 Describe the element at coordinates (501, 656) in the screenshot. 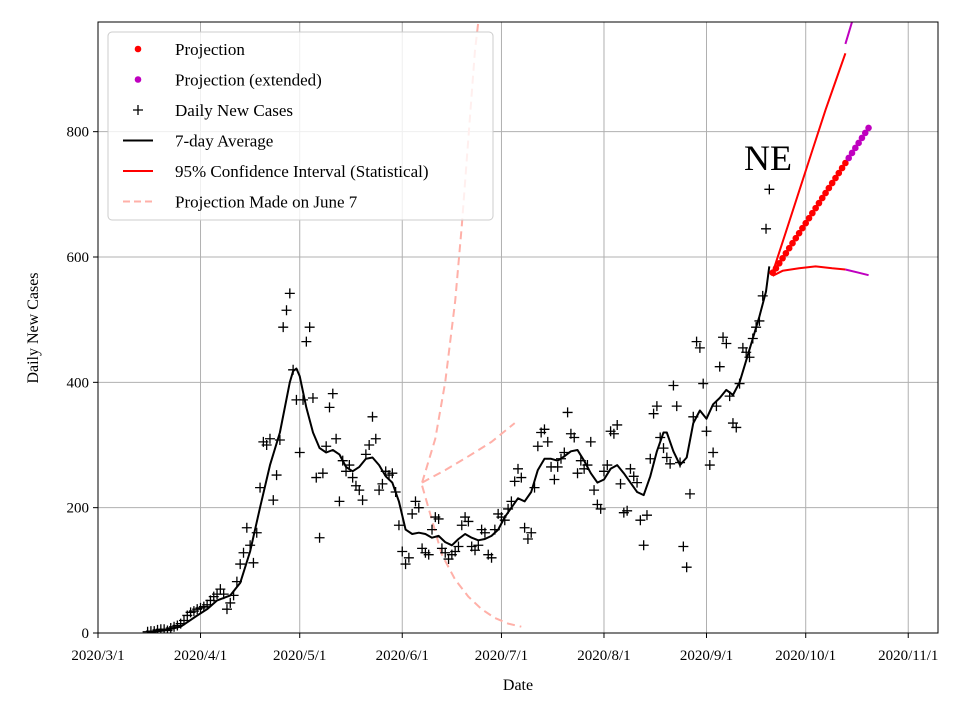

I see `x-tick-label: 2020/7/1` at that location.